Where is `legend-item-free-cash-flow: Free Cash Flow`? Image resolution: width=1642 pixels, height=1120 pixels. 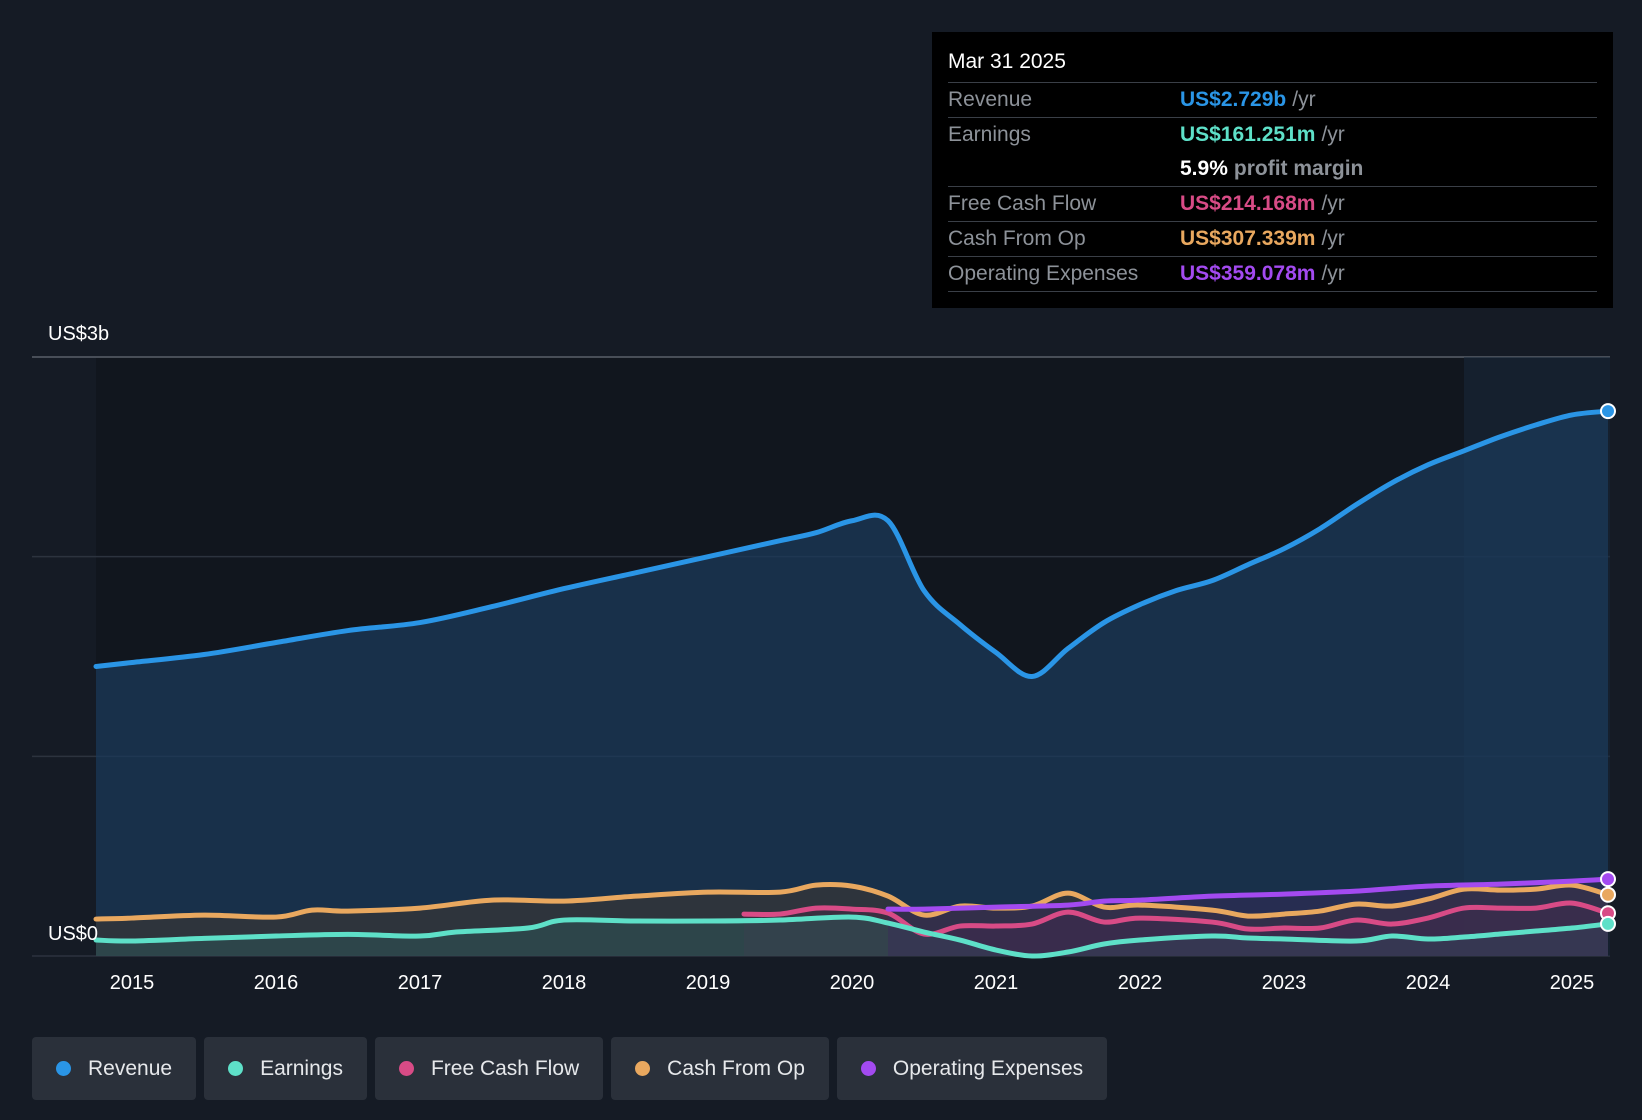 legend-item-free-cash-flow: Free Cash Flow is located at coordinates (489, 1068).